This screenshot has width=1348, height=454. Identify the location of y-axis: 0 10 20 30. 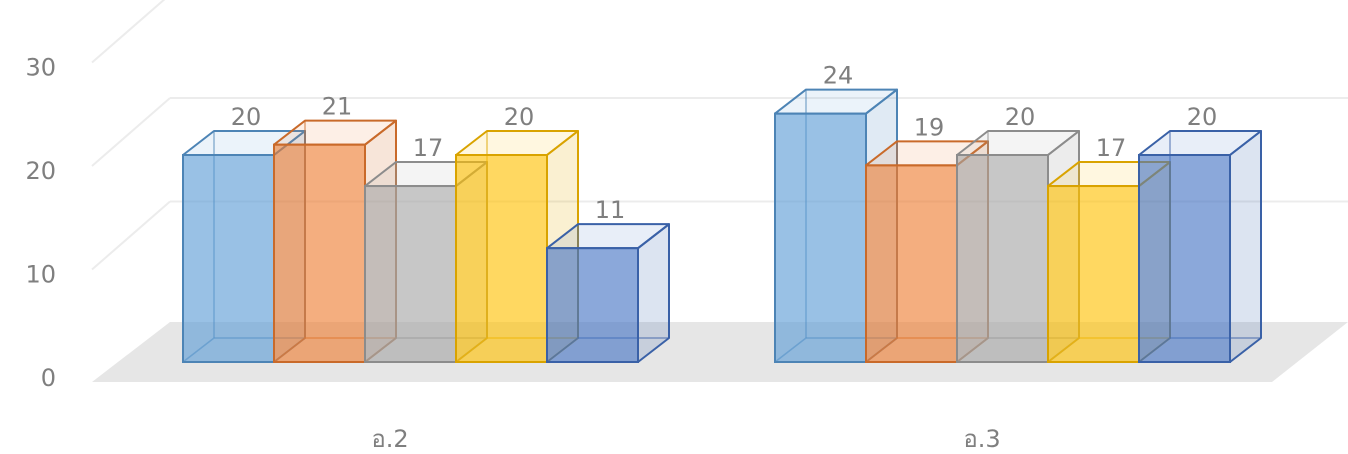
(40, 223).